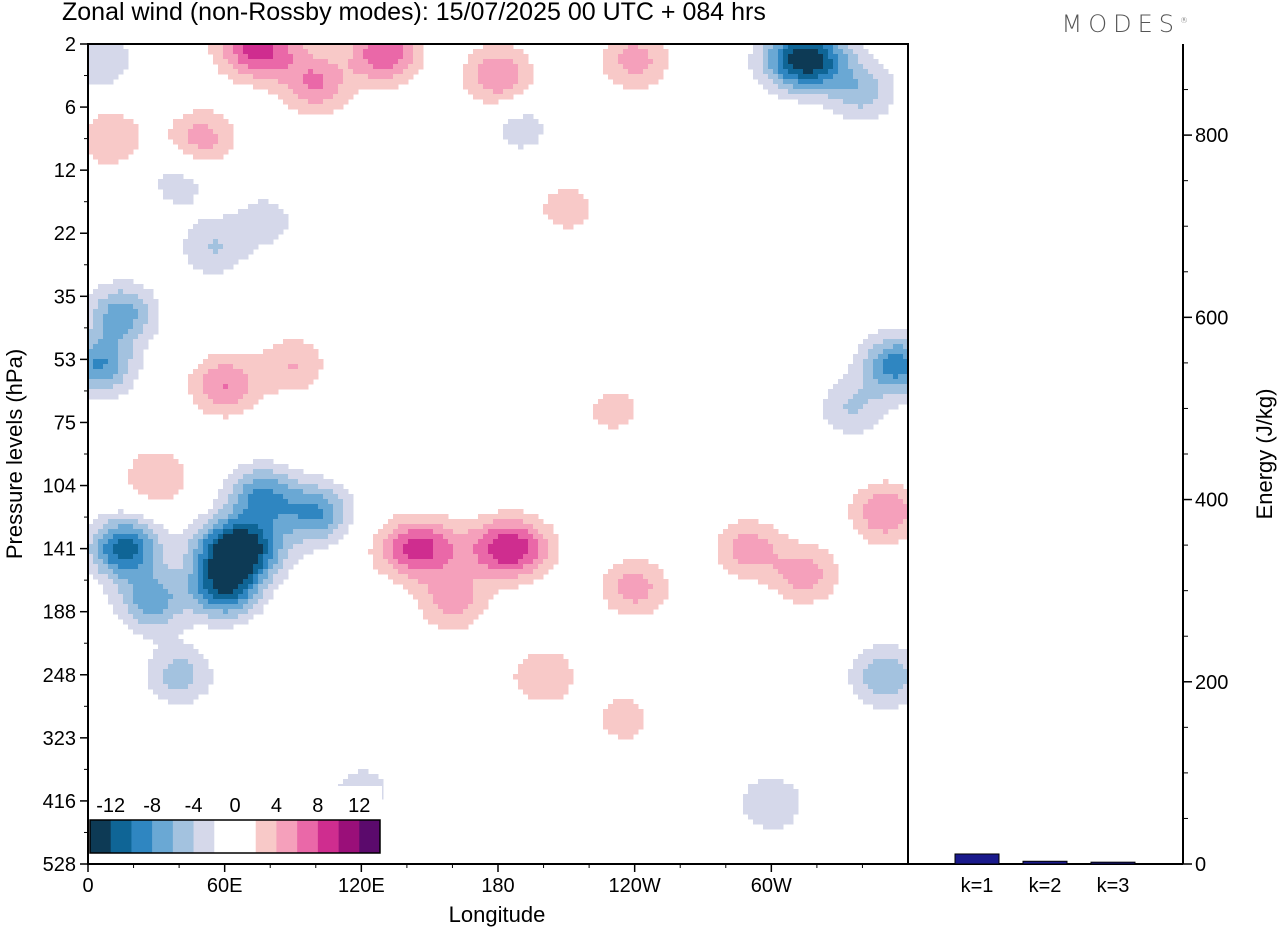  I want to click on colorbar-tick-label: 12, so click(359, 806).